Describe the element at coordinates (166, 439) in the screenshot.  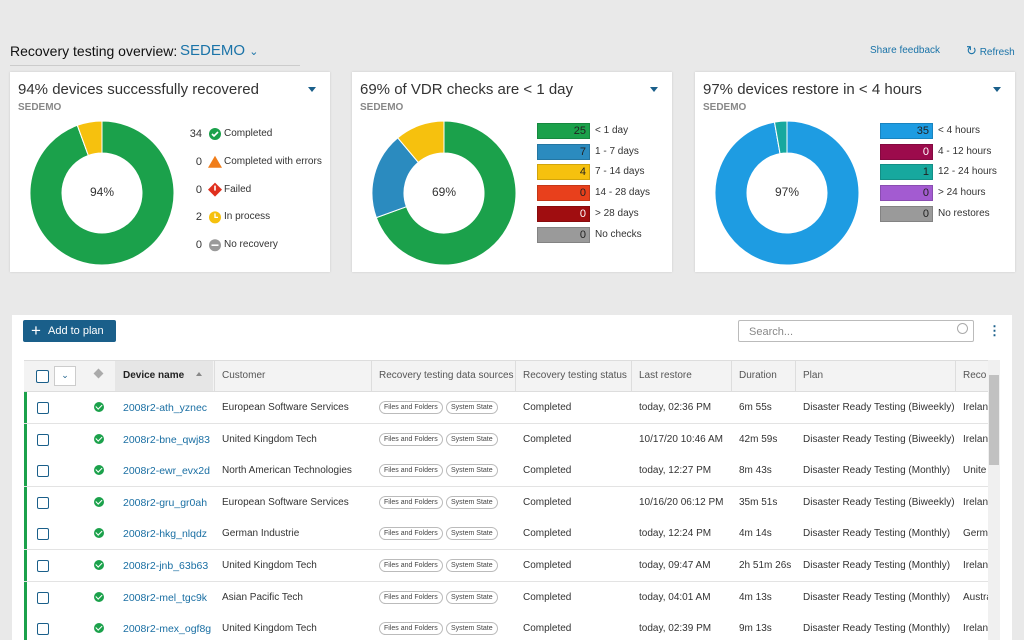
I see `device-link: 2008r2-bne_qwj83` at that location.